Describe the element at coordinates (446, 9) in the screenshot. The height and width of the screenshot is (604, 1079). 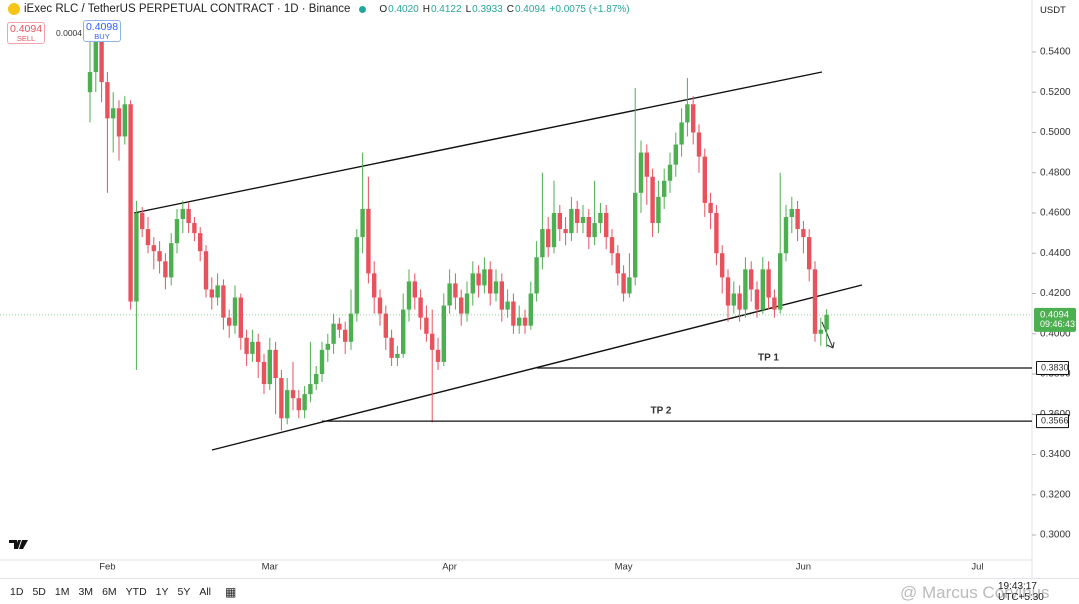
I see `ohlc-value: 0.4122` at that location.